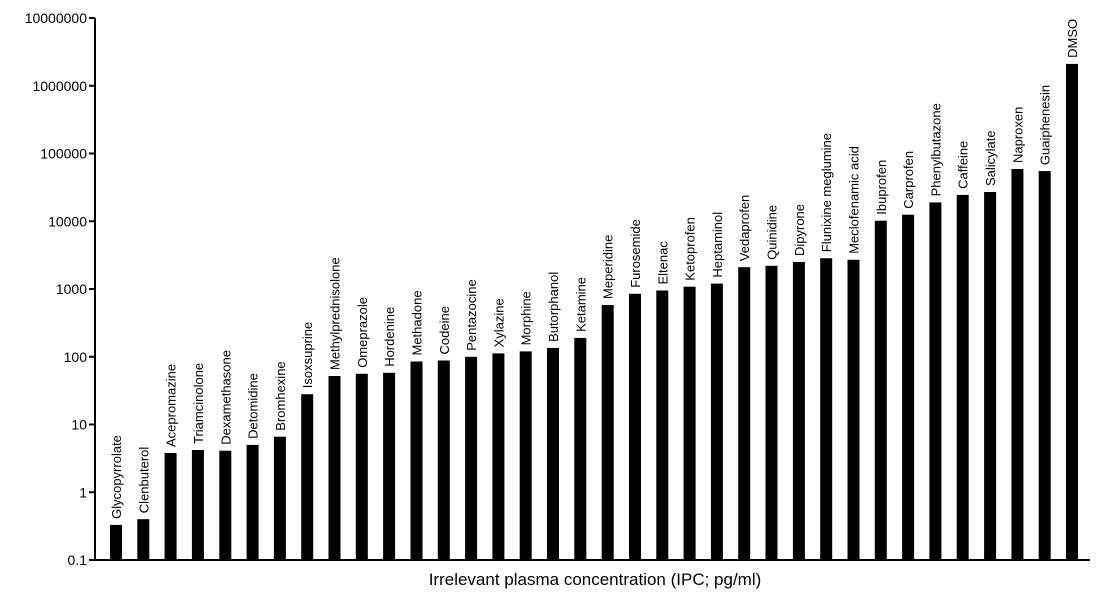 Image resolution: width=1096 pixels, height=597 pixels. I want to click on bar-label: Vedaprofen, so click(744, 228).